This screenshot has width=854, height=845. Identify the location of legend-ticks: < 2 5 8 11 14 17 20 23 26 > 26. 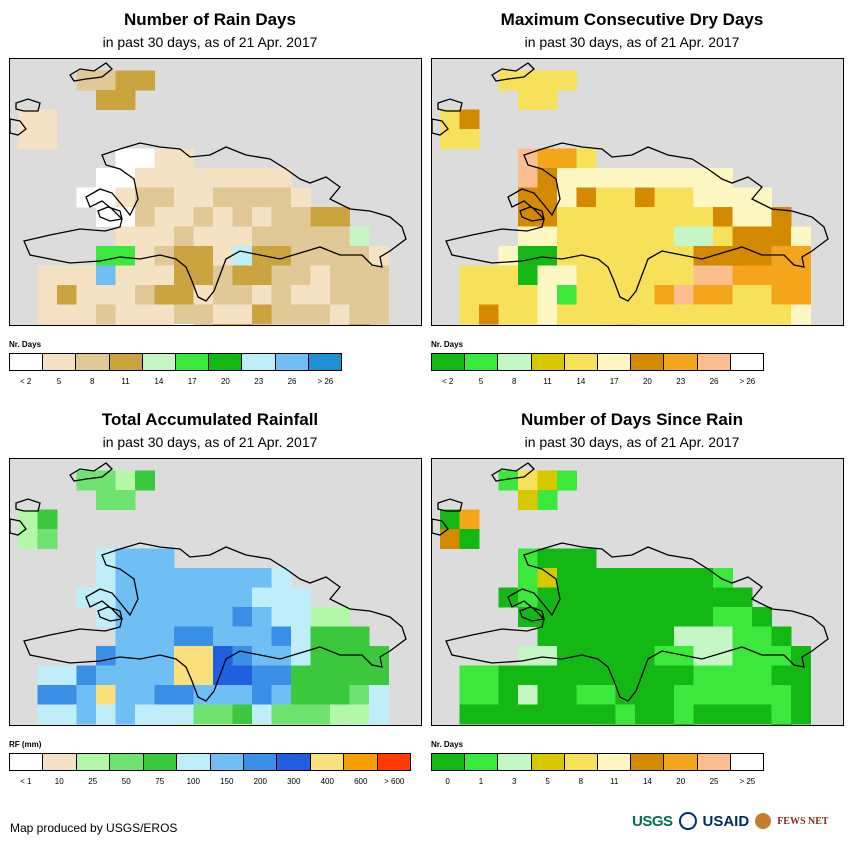
(175, 383).